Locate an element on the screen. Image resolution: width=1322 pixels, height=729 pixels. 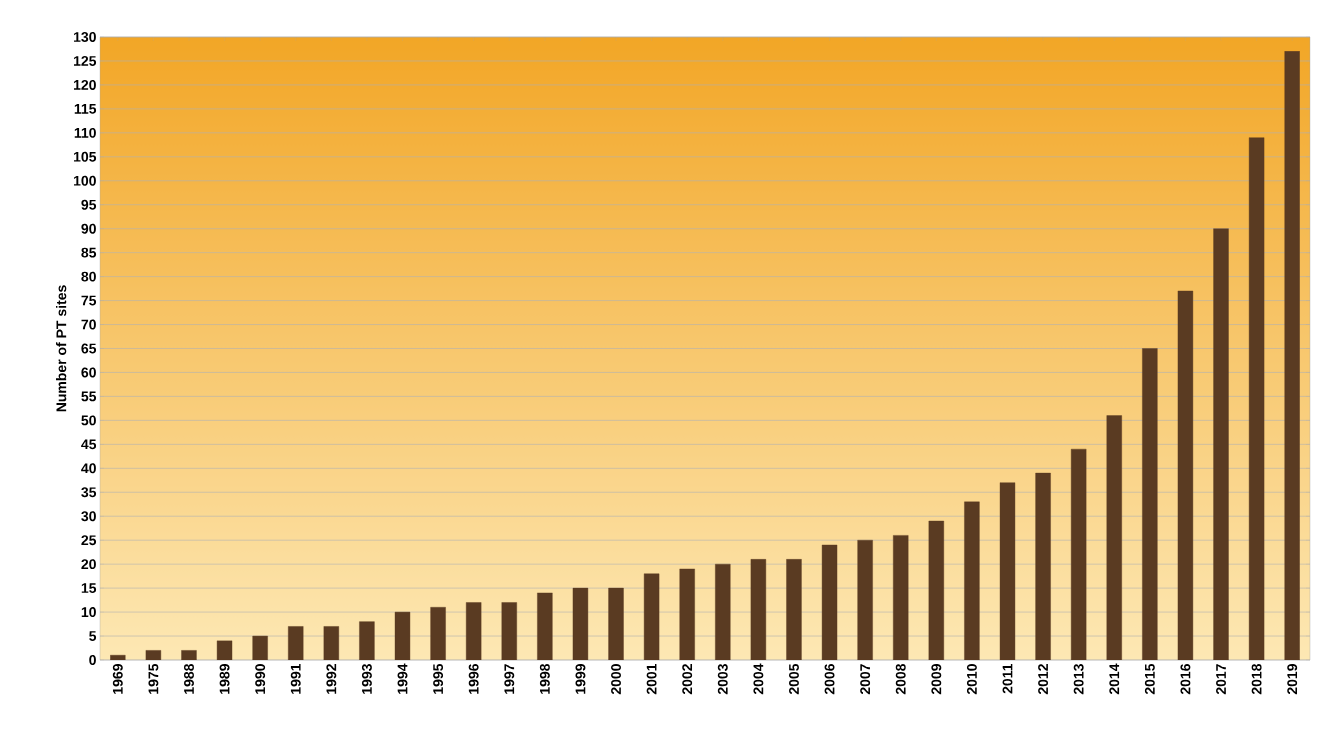
x-tick-label: 1992 is located at coordinates (331, 679).